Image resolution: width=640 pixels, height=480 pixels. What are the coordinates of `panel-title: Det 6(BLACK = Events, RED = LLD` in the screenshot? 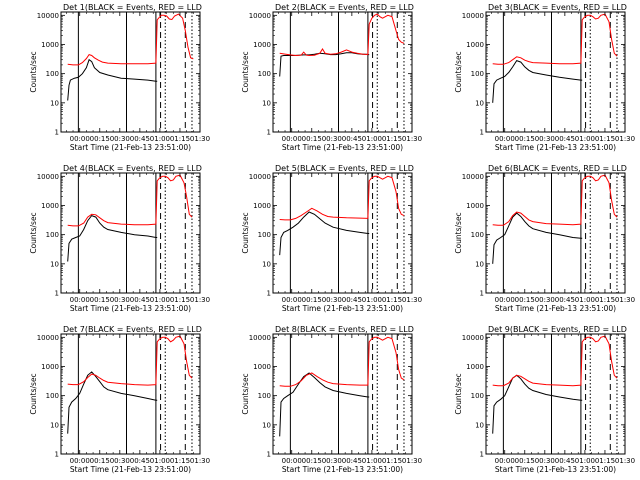 It's located at (557, 168).